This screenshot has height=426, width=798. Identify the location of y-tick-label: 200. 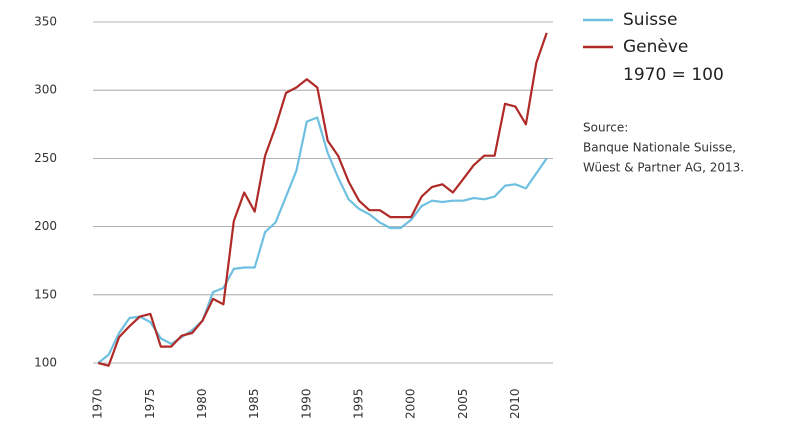
(45, 226).